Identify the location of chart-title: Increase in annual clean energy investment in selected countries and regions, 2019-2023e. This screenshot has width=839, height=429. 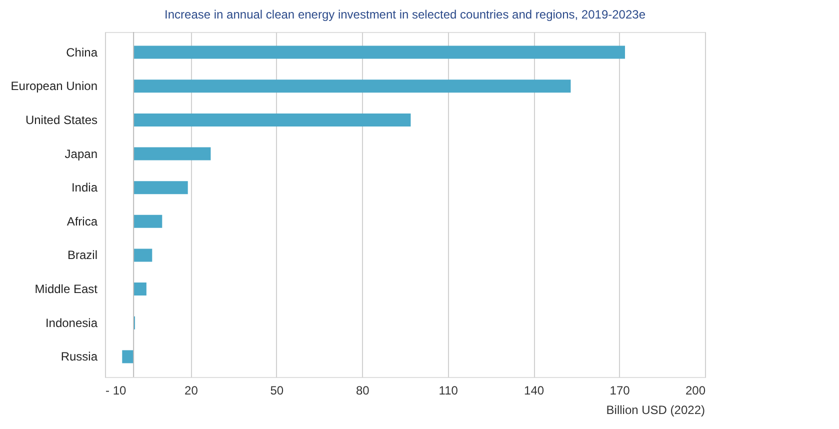
(405, 15).